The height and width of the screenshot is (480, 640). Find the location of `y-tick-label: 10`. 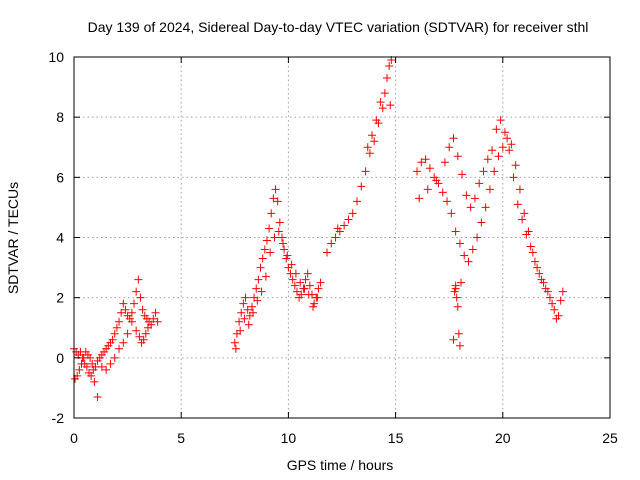

y-tick-label: 10 is located at coordinates (56, 57).